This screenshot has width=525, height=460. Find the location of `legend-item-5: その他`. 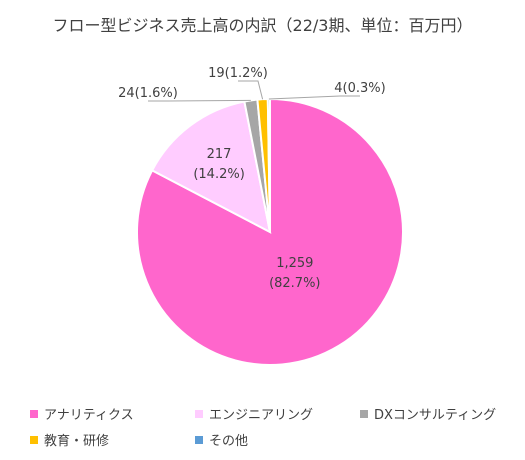

legend-item-5: その他 is located at coordinates (221, 439).